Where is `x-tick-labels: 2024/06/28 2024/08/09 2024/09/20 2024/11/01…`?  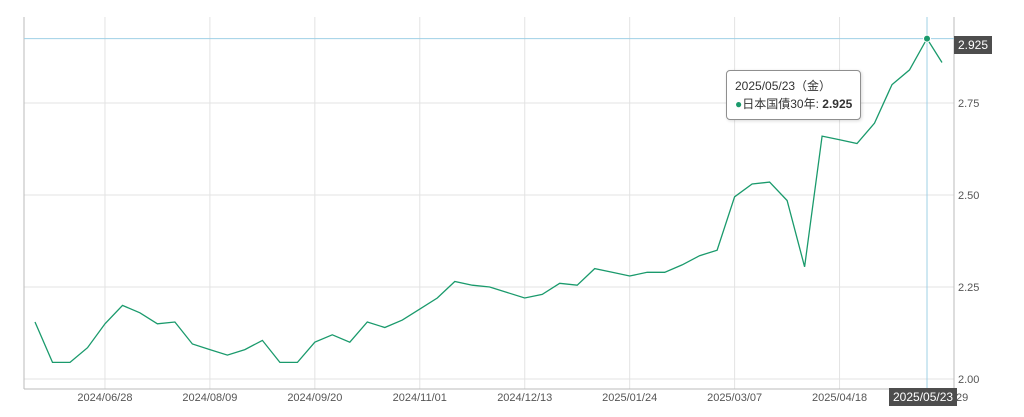
x-tick-labels: 2024/06/28 2024/08/09 2024/09/20 2024/11/01… is located at coordinates (522, 398).